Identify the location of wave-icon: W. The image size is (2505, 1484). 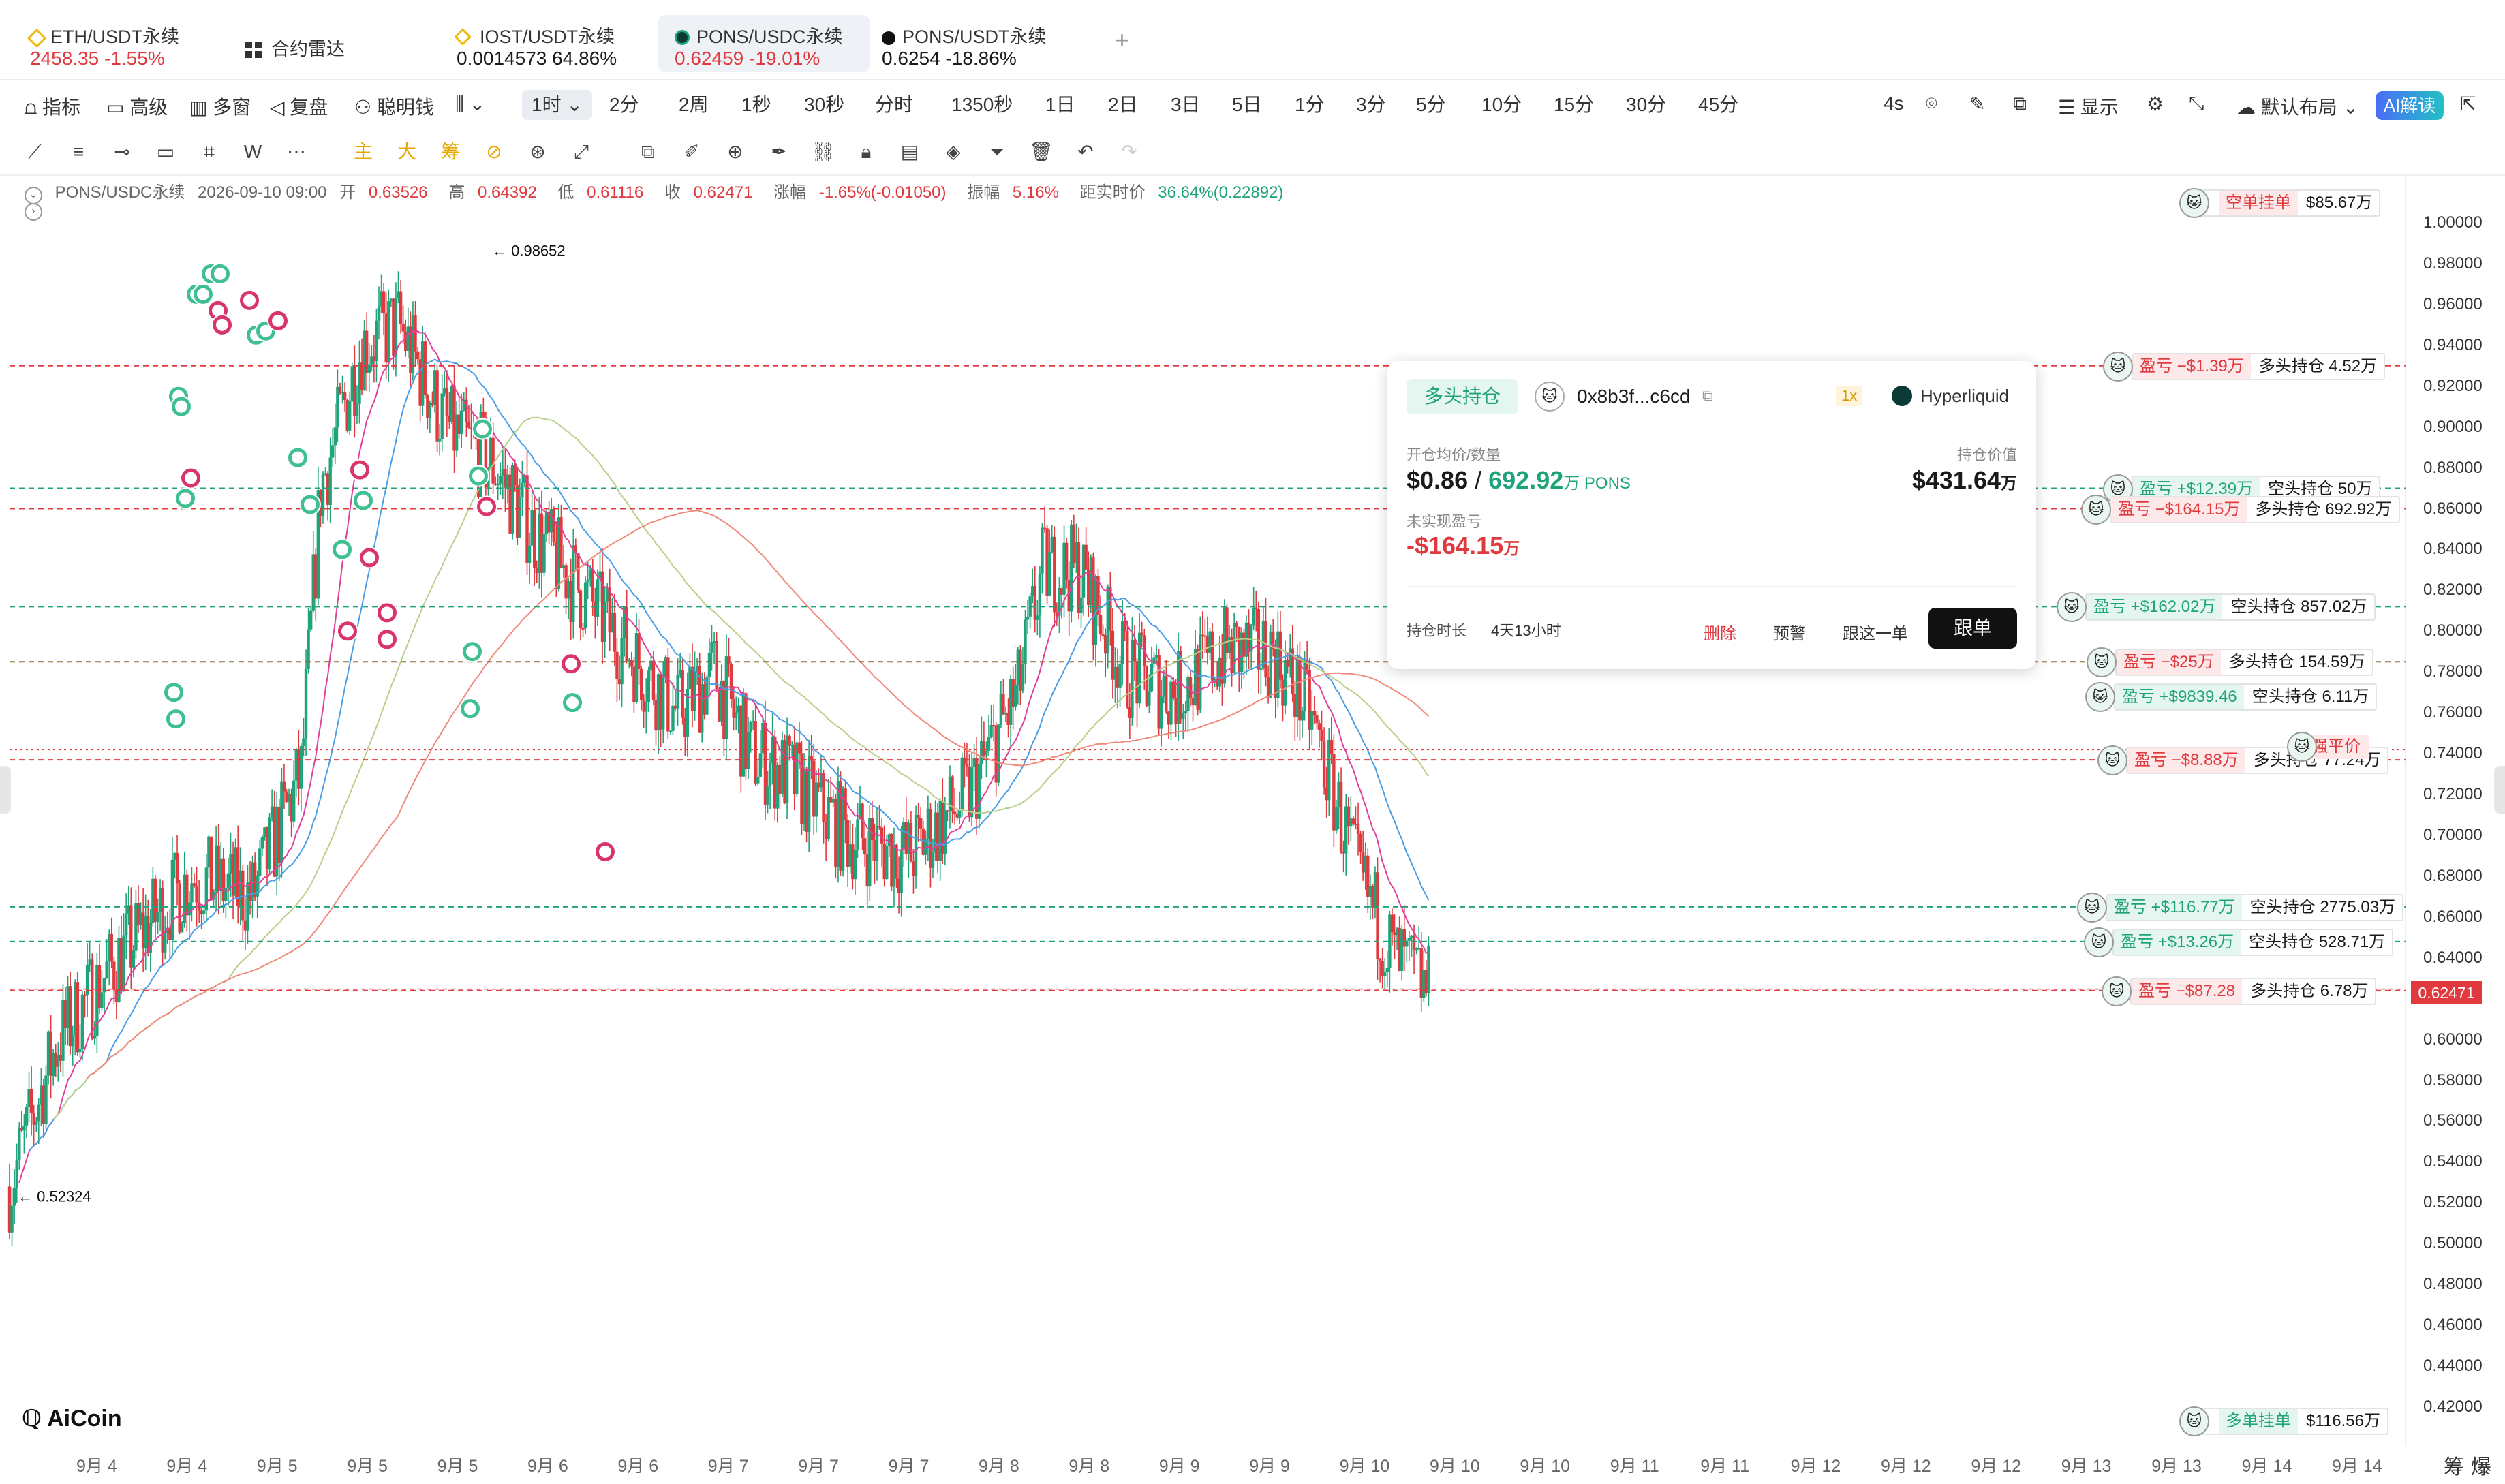
(252, 152).